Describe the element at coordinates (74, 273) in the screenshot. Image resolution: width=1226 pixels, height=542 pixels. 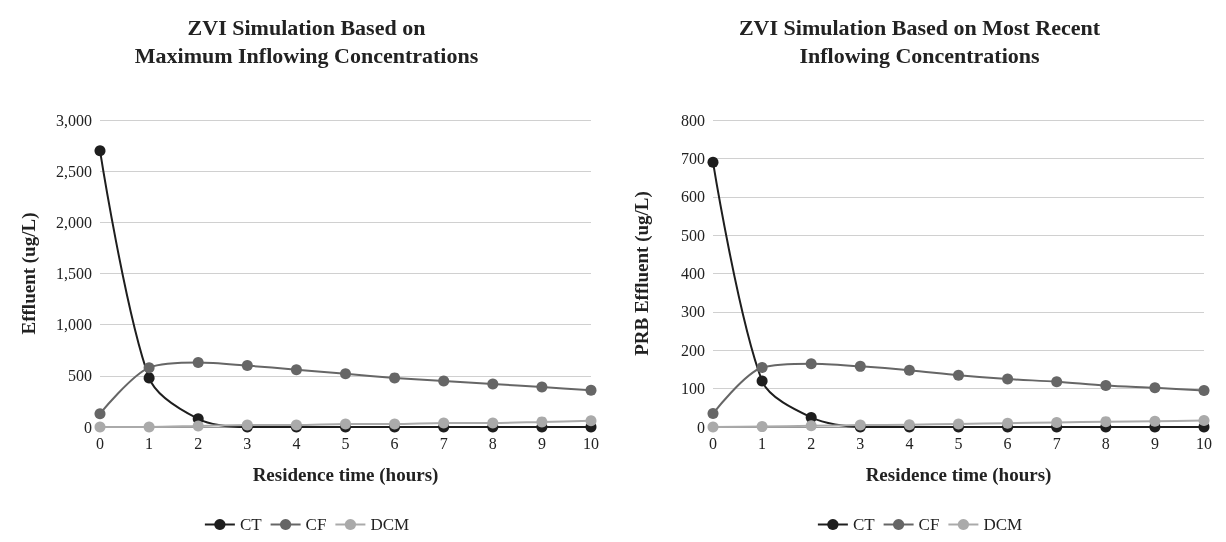
I see `y-tick-label: 1,500` at that location.